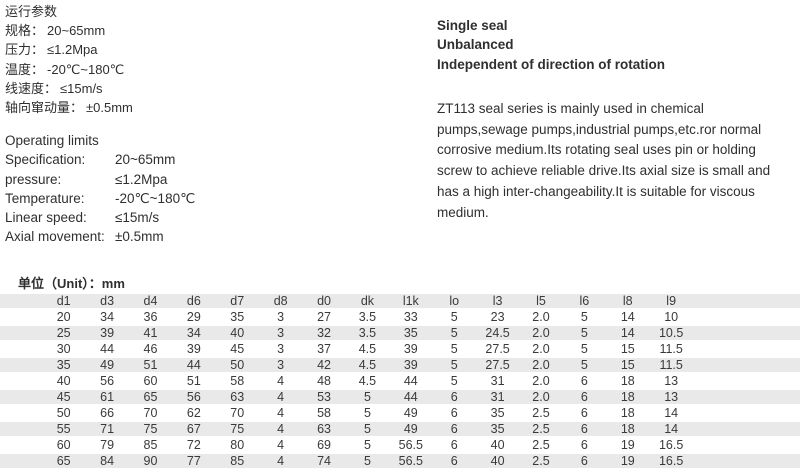  Describe the element at coordinates (107, 461) in the screenshot. I see `cell-d3: 84` at that location.